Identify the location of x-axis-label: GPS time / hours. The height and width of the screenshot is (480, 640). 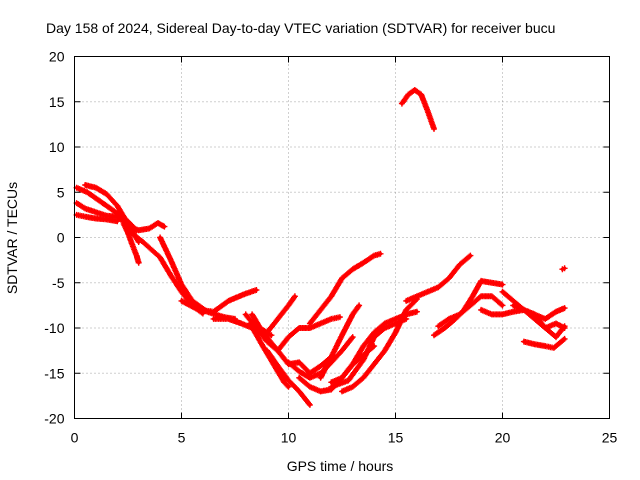
(340, 466).